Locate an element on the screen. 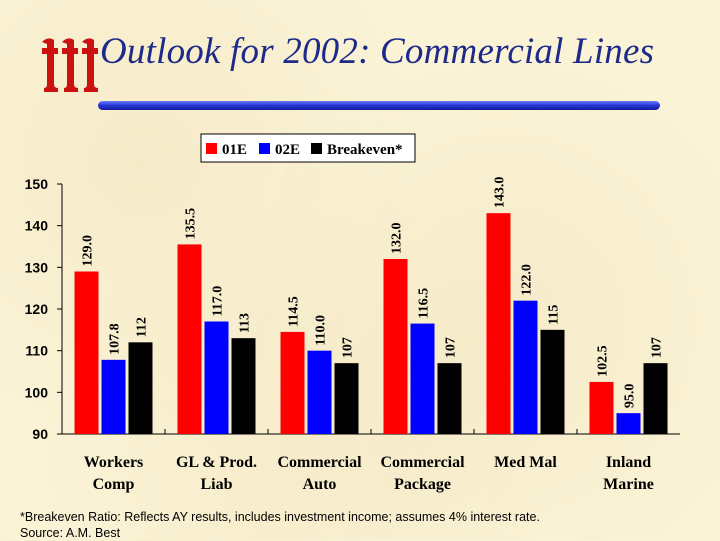 This screenshot has width=720, height=541. data-label: 117.0 is located at coordinates (218, 301).